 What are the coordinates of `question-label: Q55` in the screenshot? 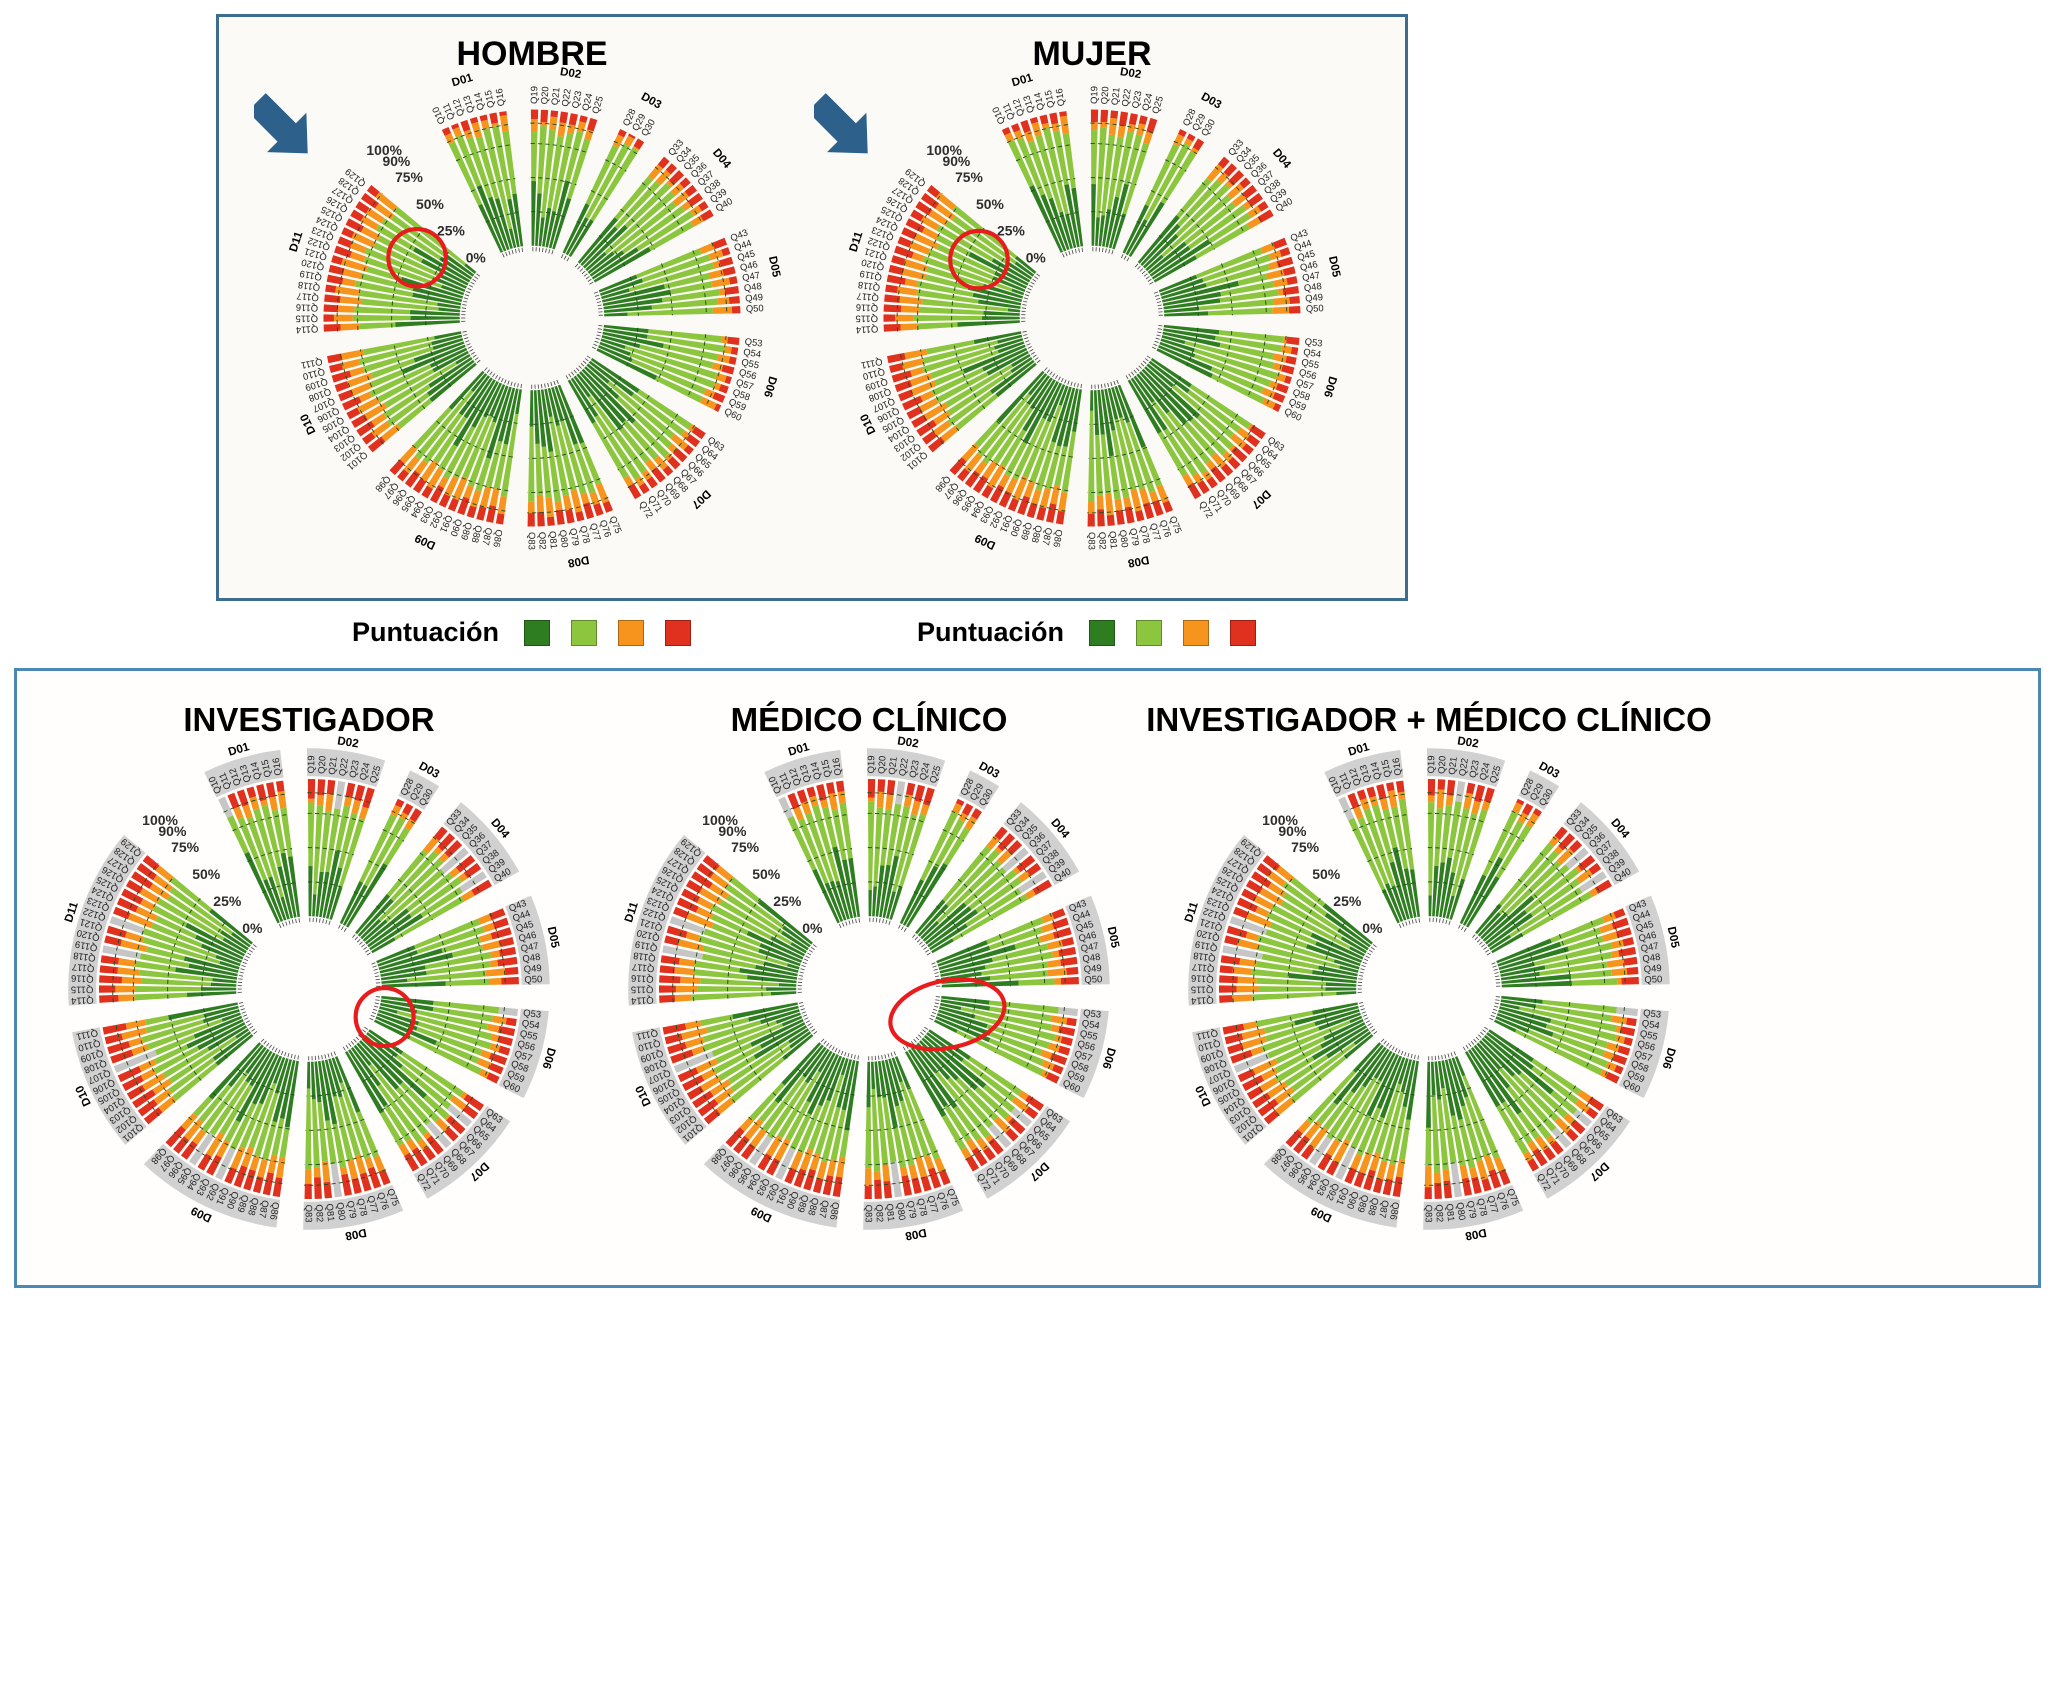 It's located at (750, 364).